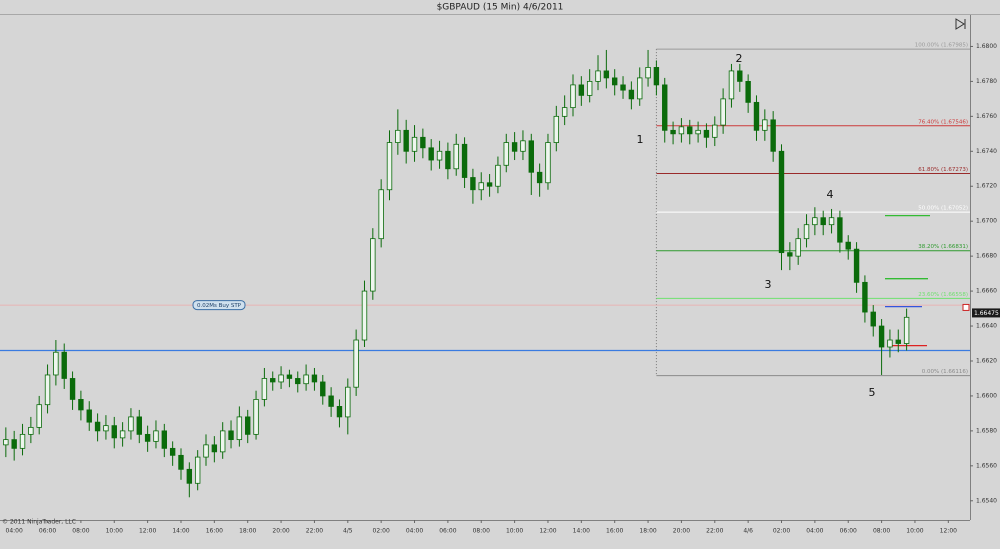  Describe the element at coordinates (986, 395) in the screenshot. I see `y-tick-label: 1.6600` at that location.